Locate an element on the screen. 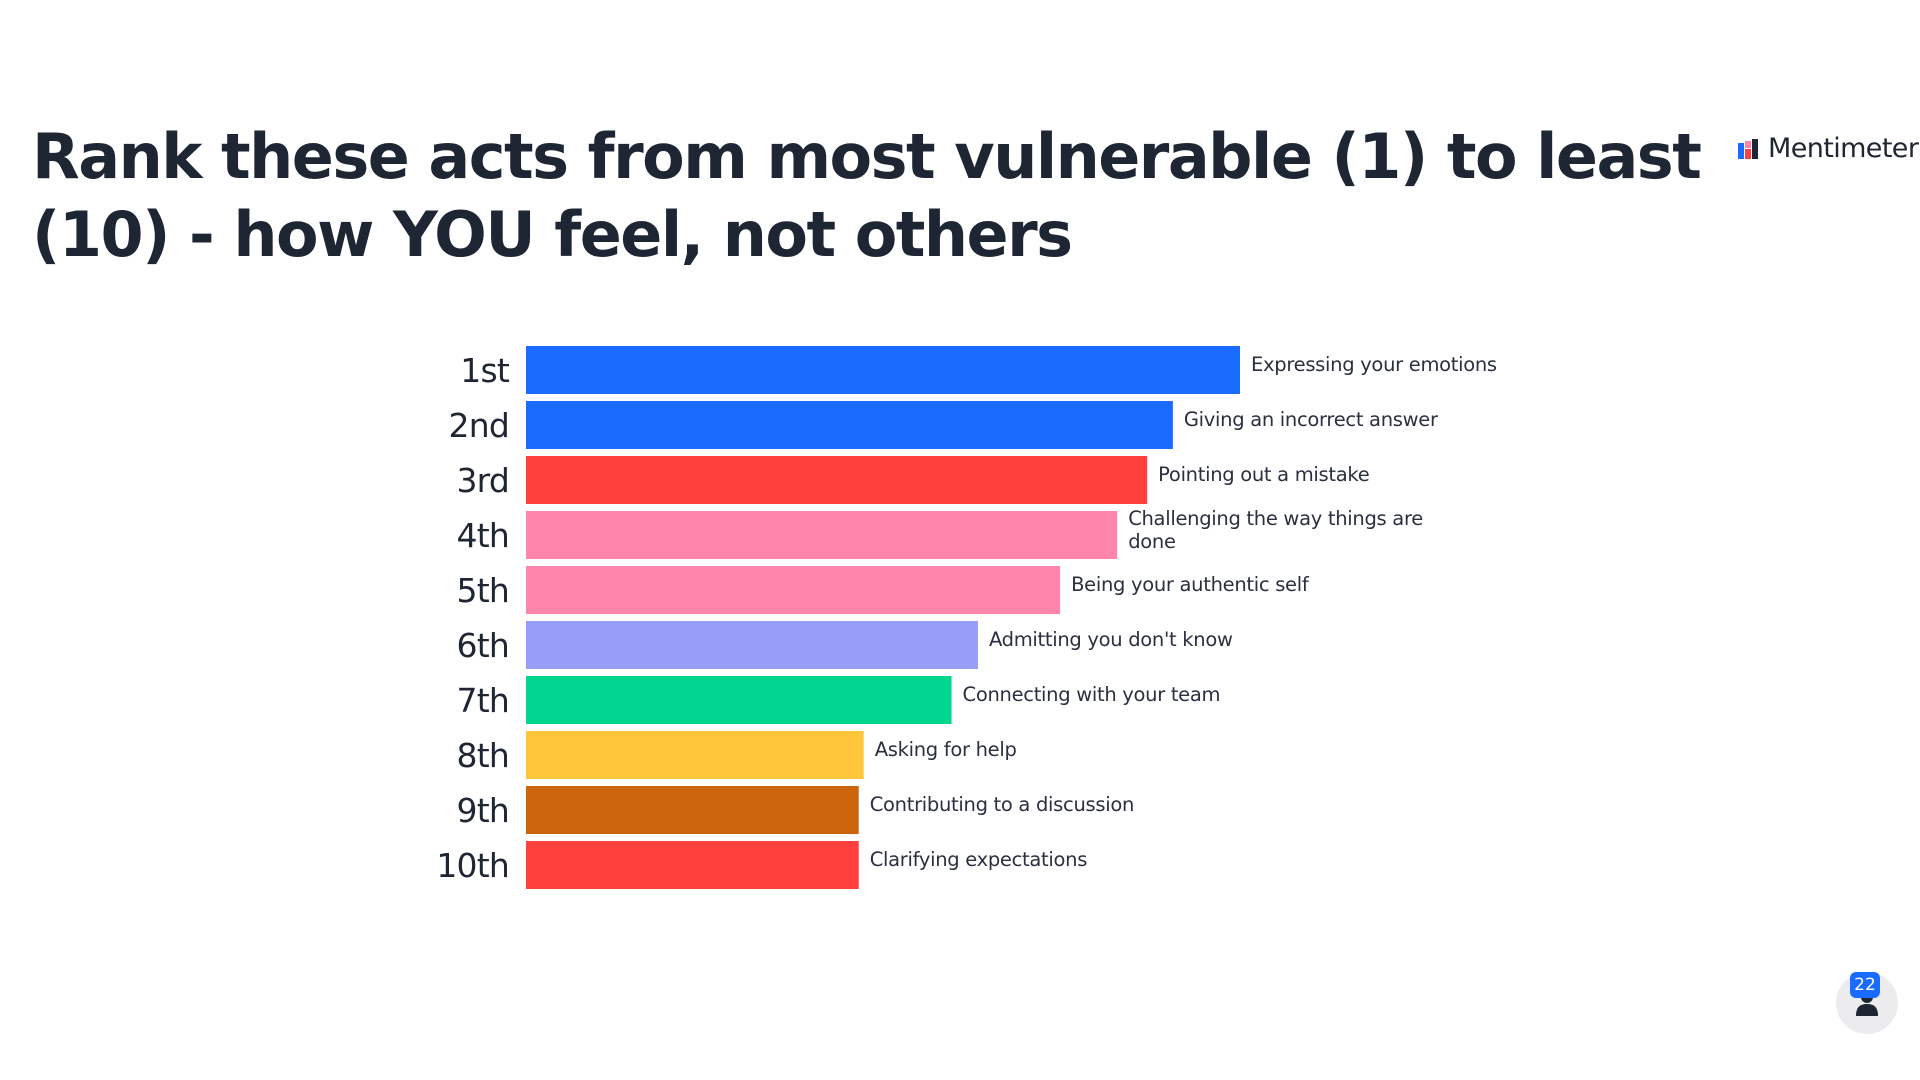 Image resolution: width=1920 pixels, height=1080 pixels. item-label: Expressing your emotions is located at coordinates (1374, 364).